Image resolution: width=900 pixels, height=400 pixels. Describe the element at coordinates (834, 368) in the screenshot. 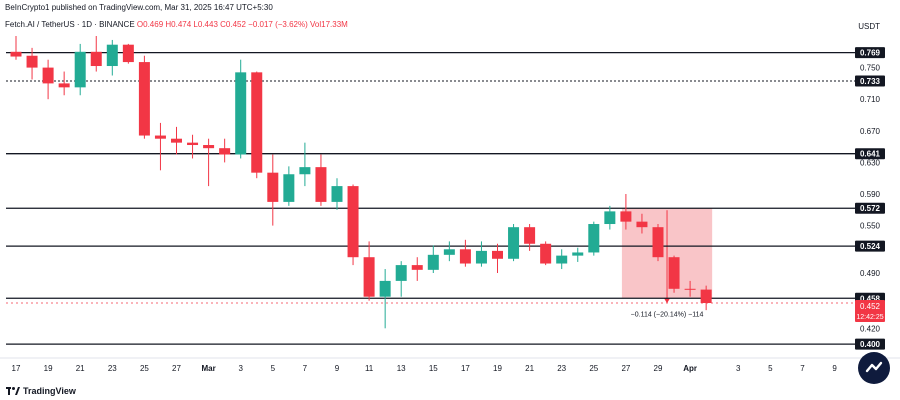

I see `time-tick-label: 9` at that location.